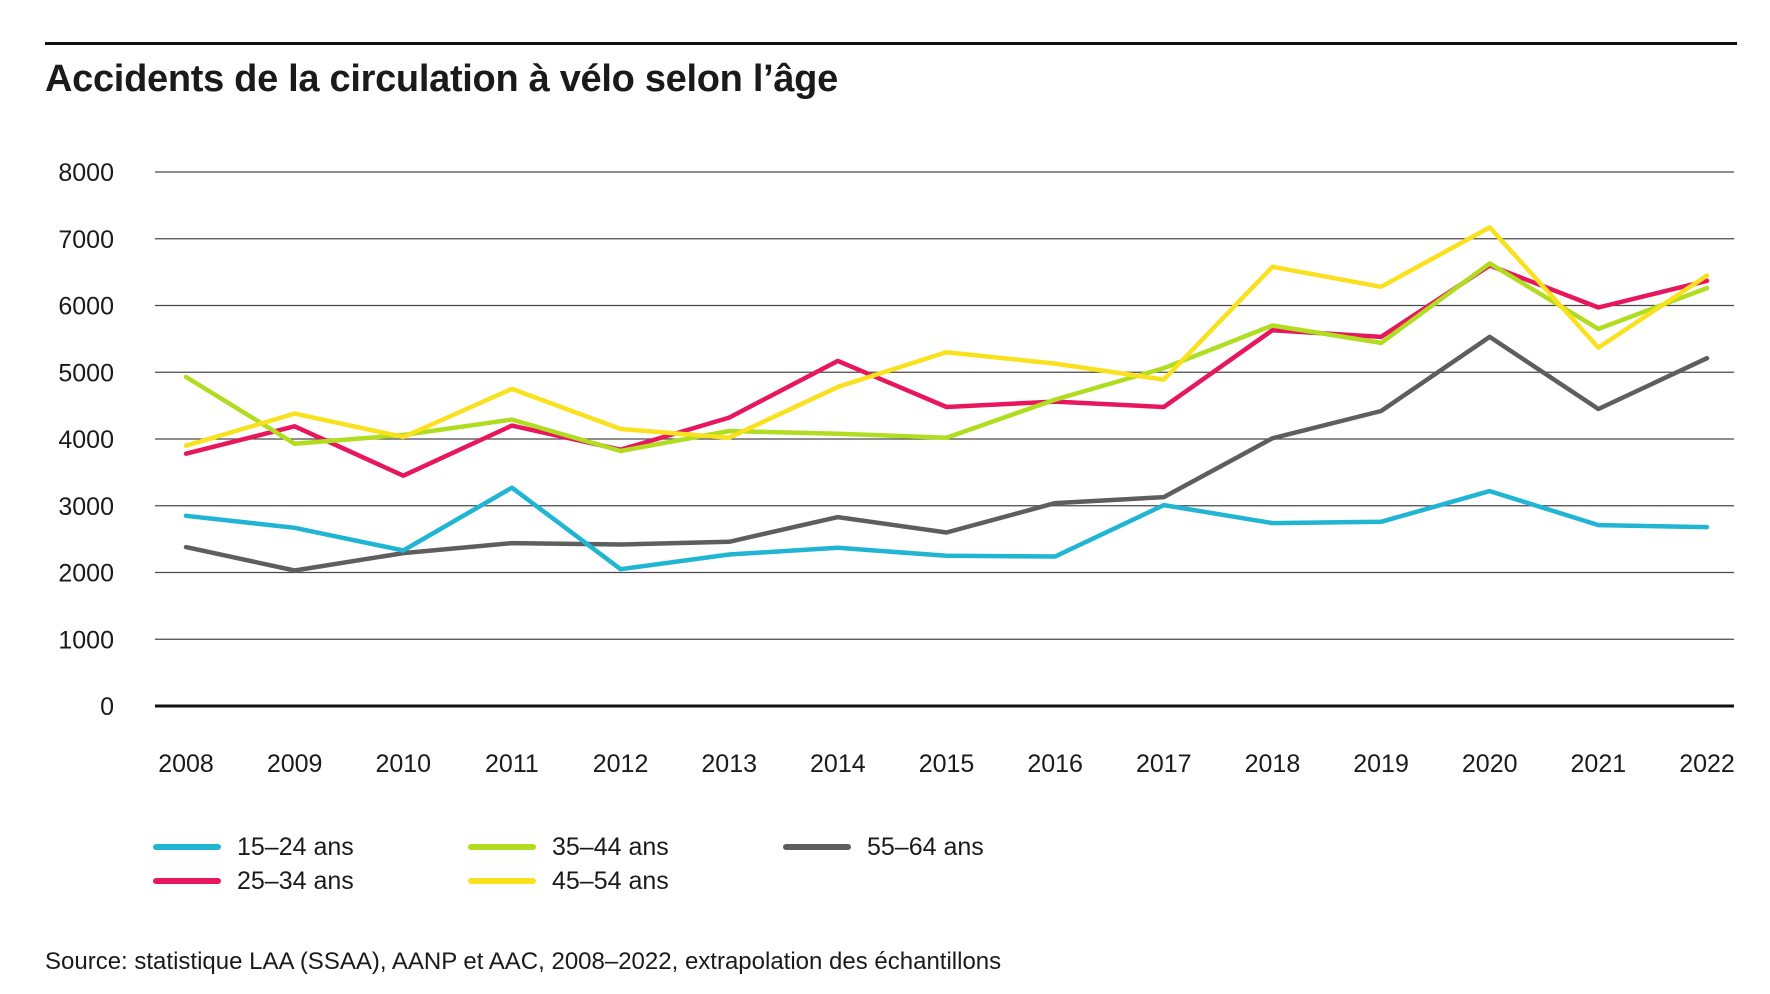 This screenshot has width=1770, height=994. Describe the element at coordinates (86, 574) in the screenshot. I see `y-tick-label: 2000` at that location.